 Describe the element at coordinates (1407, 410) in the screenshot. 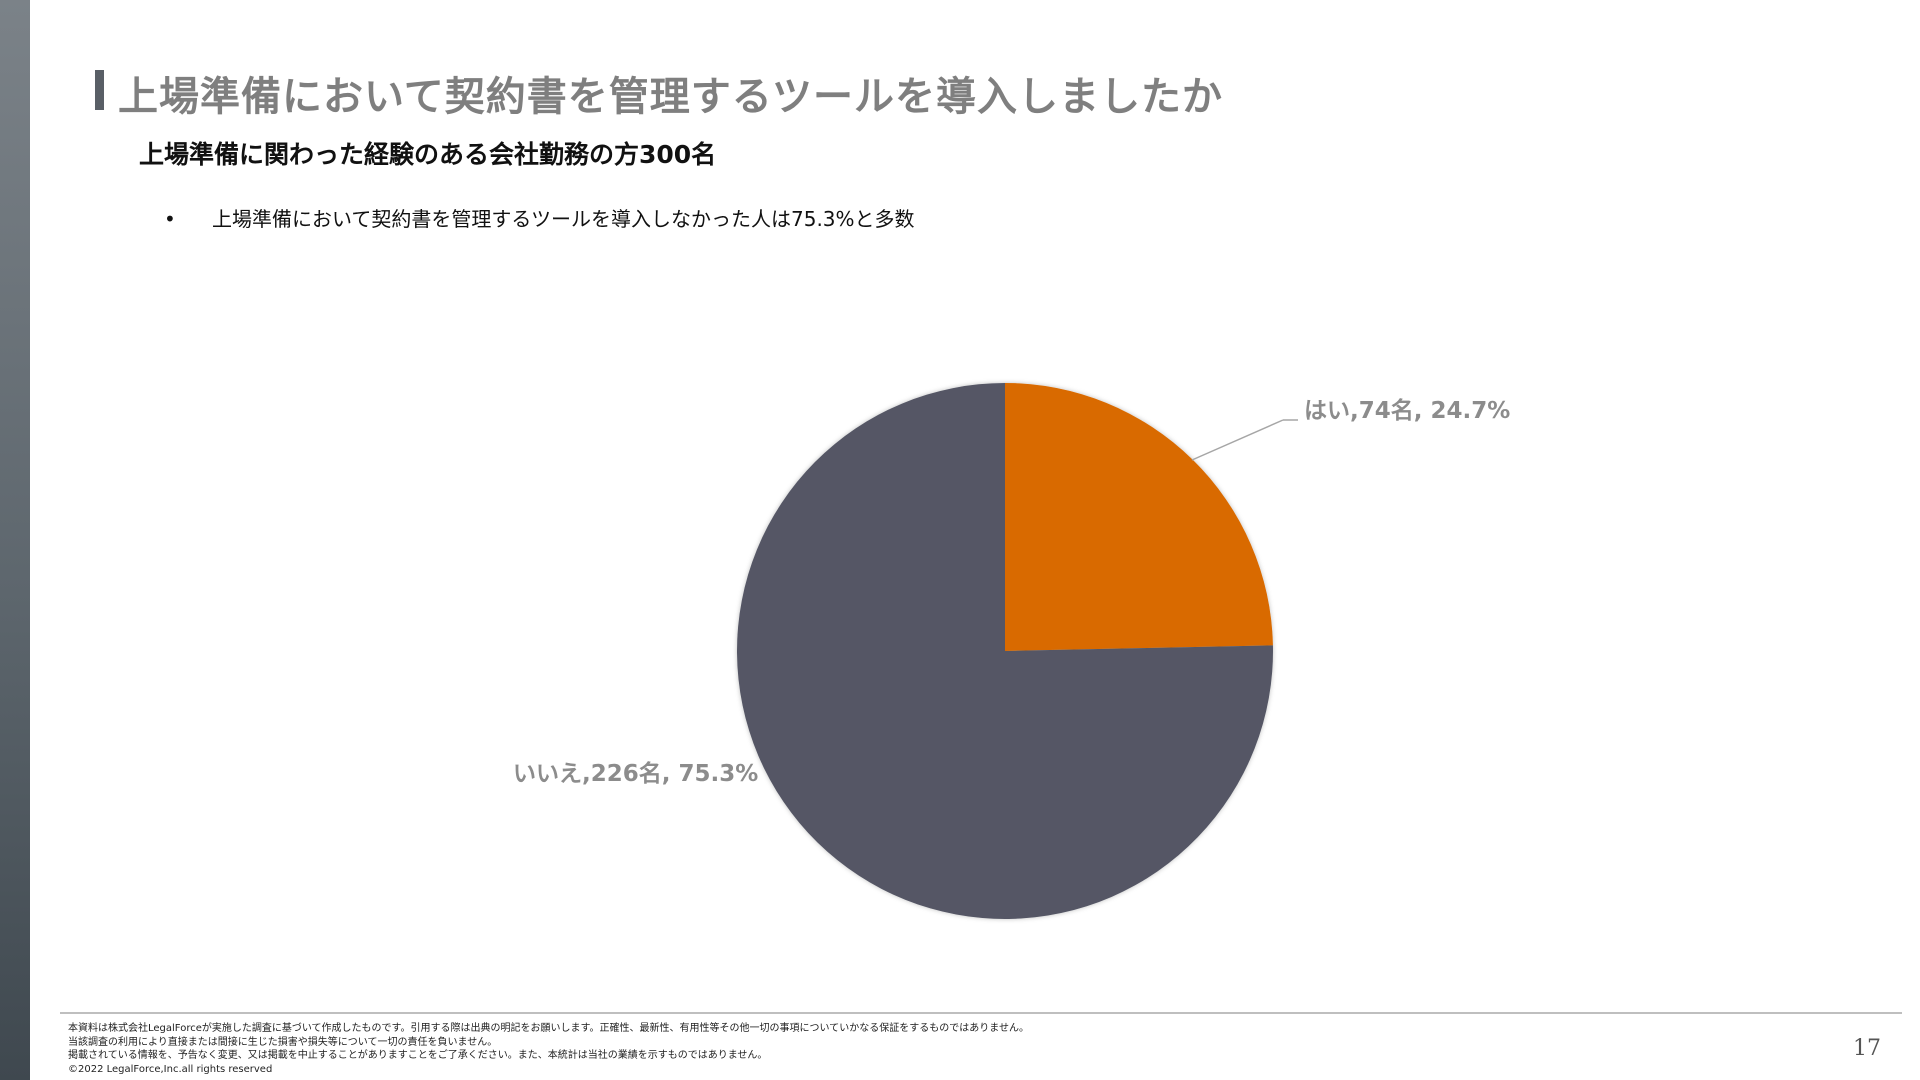

I see `slice-label-hai: はい,74名, 24.7%` at that location.